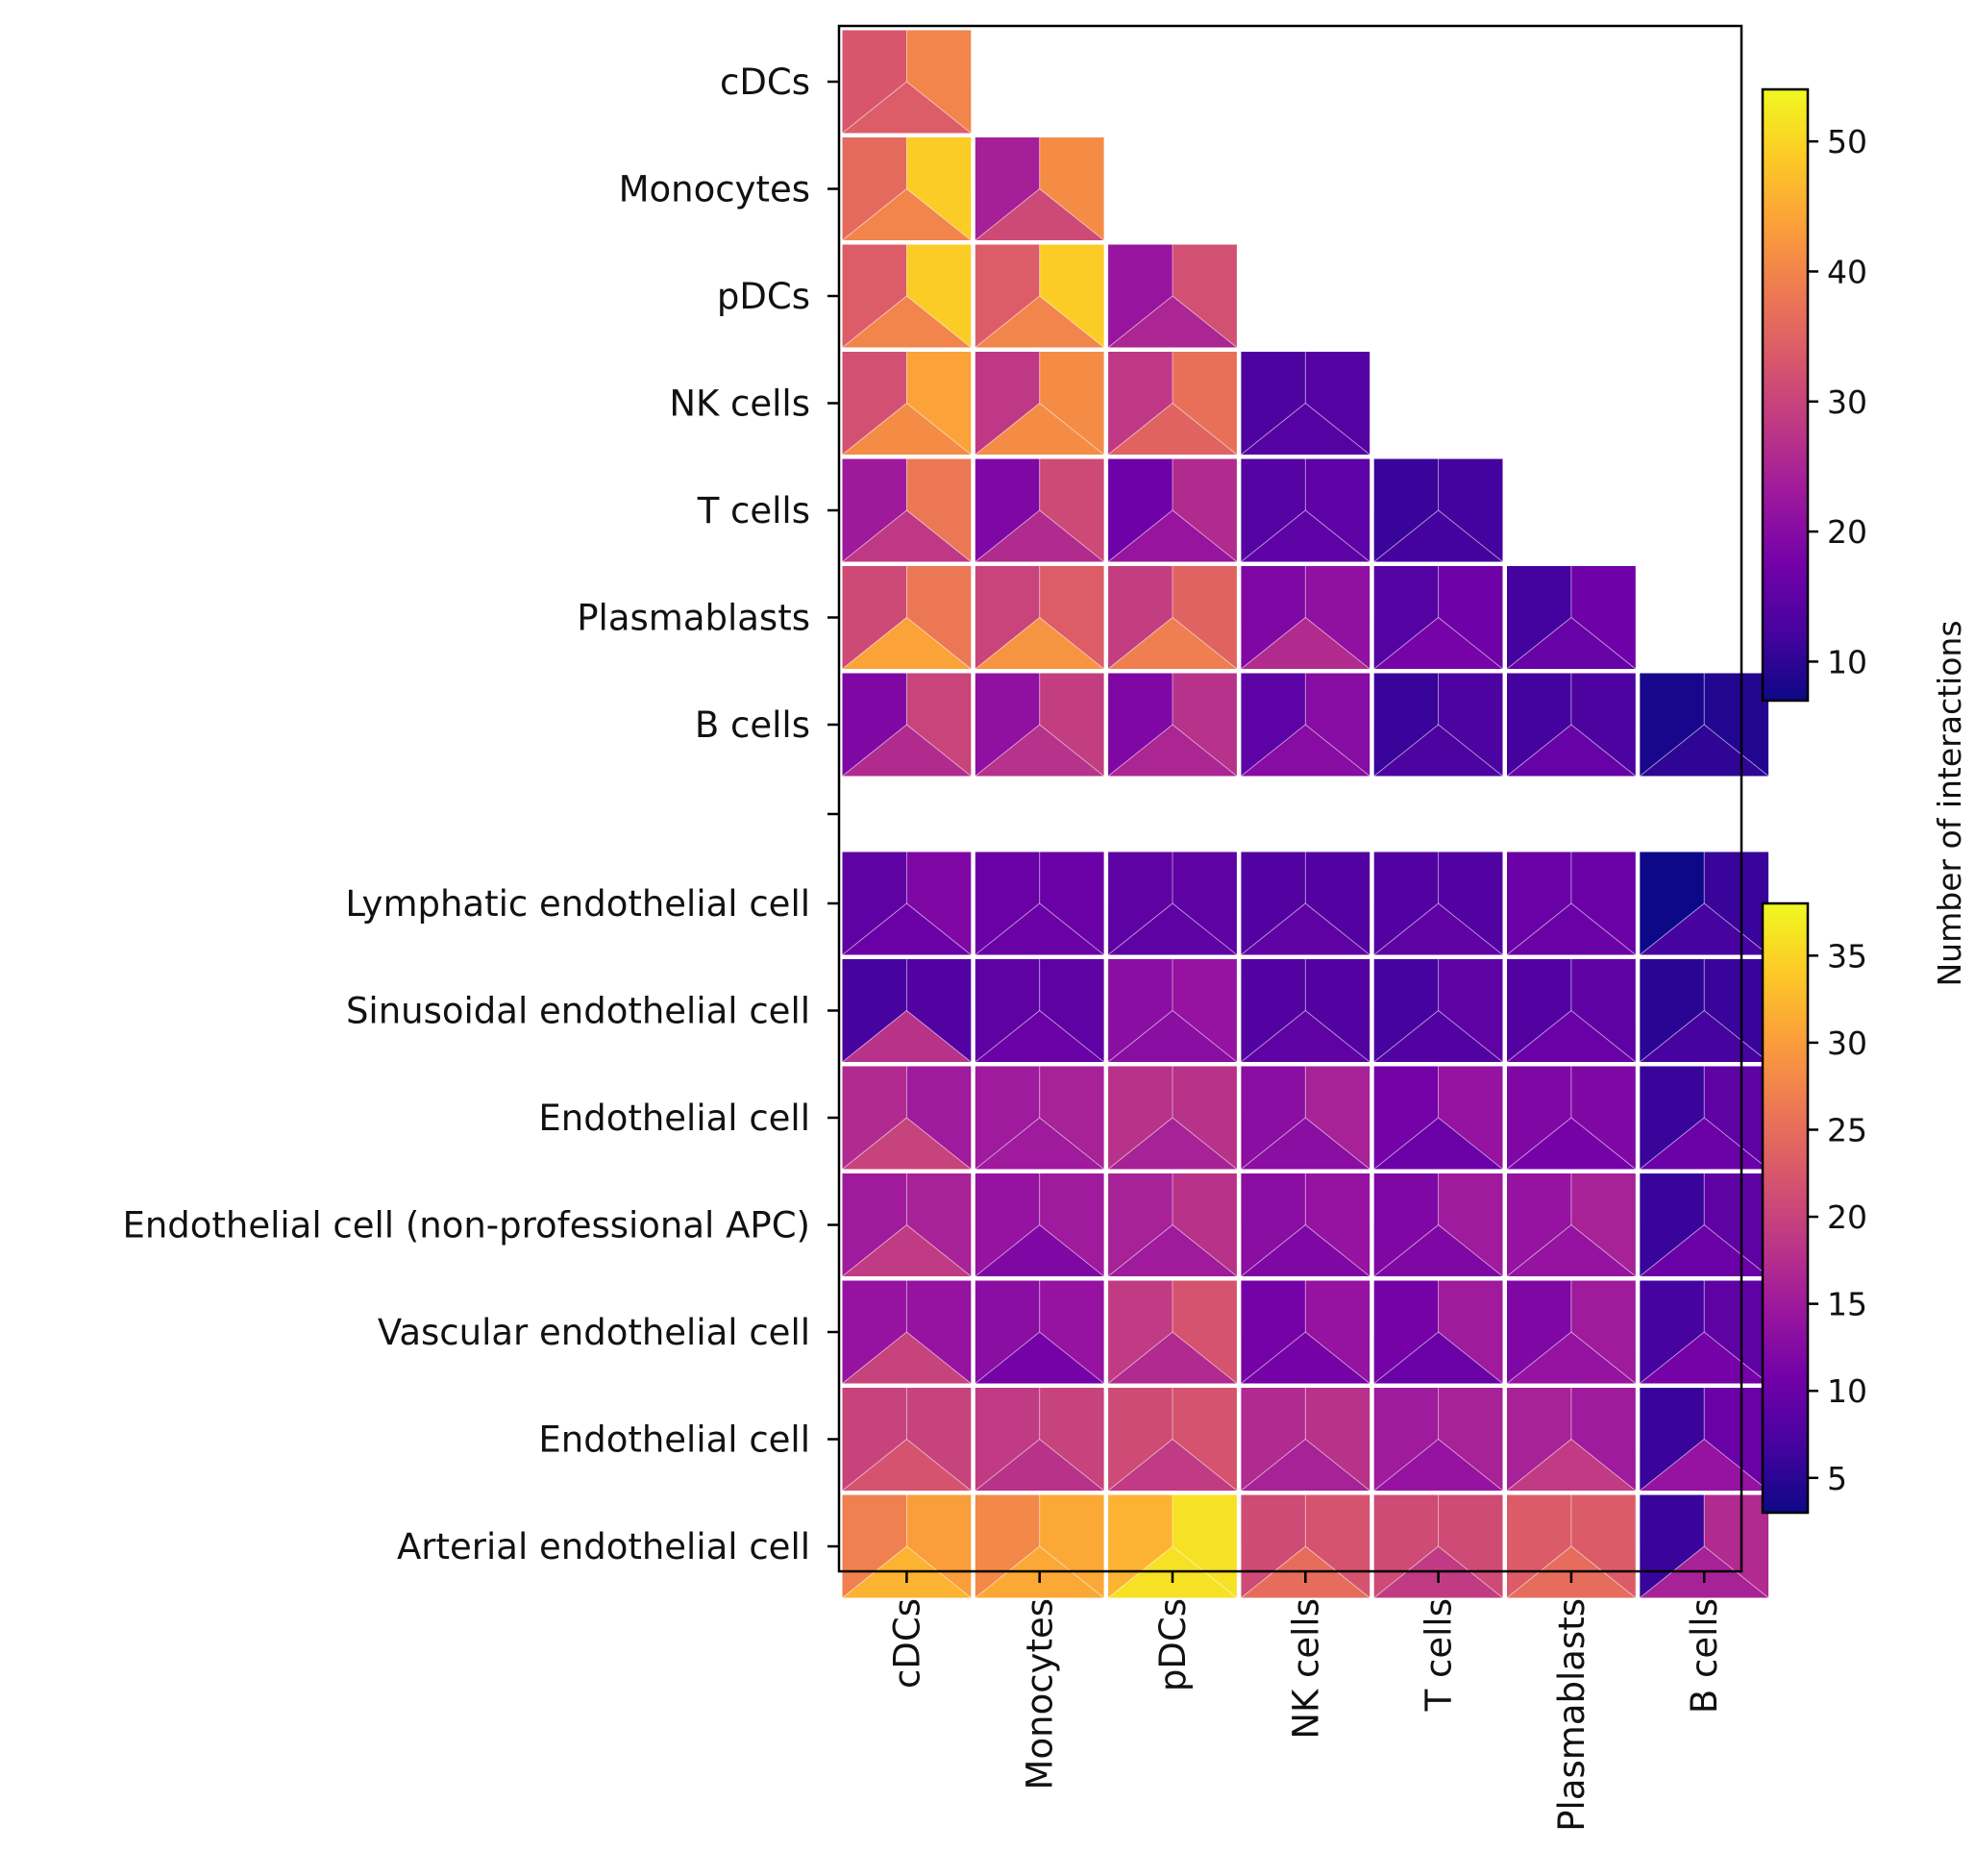  I want to click on cell-b-cells-b-cells-right, so click(1736, 725).